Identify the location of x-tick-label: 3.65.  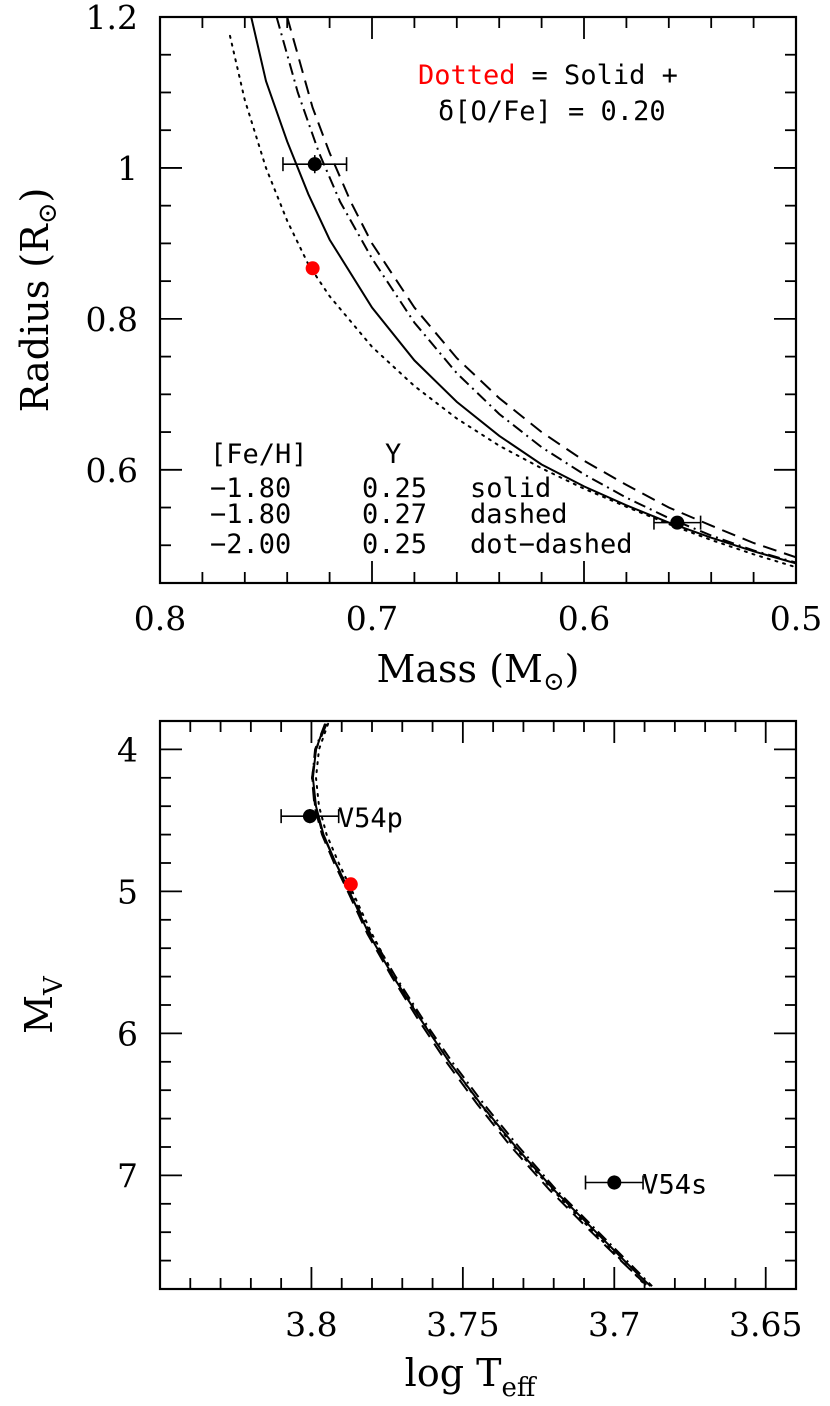
(765, 1324).